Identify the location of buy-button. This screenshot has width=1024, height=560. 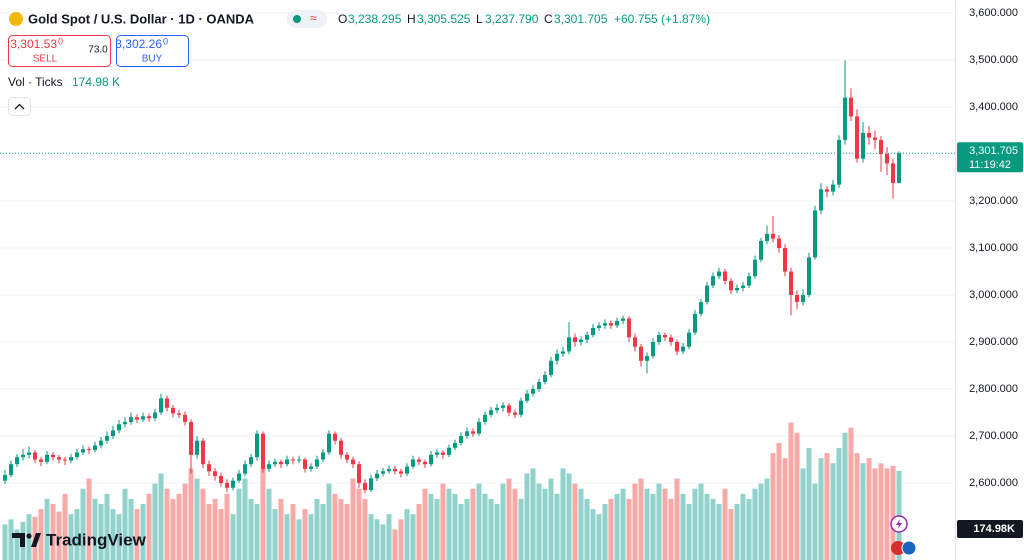
(152, 51).